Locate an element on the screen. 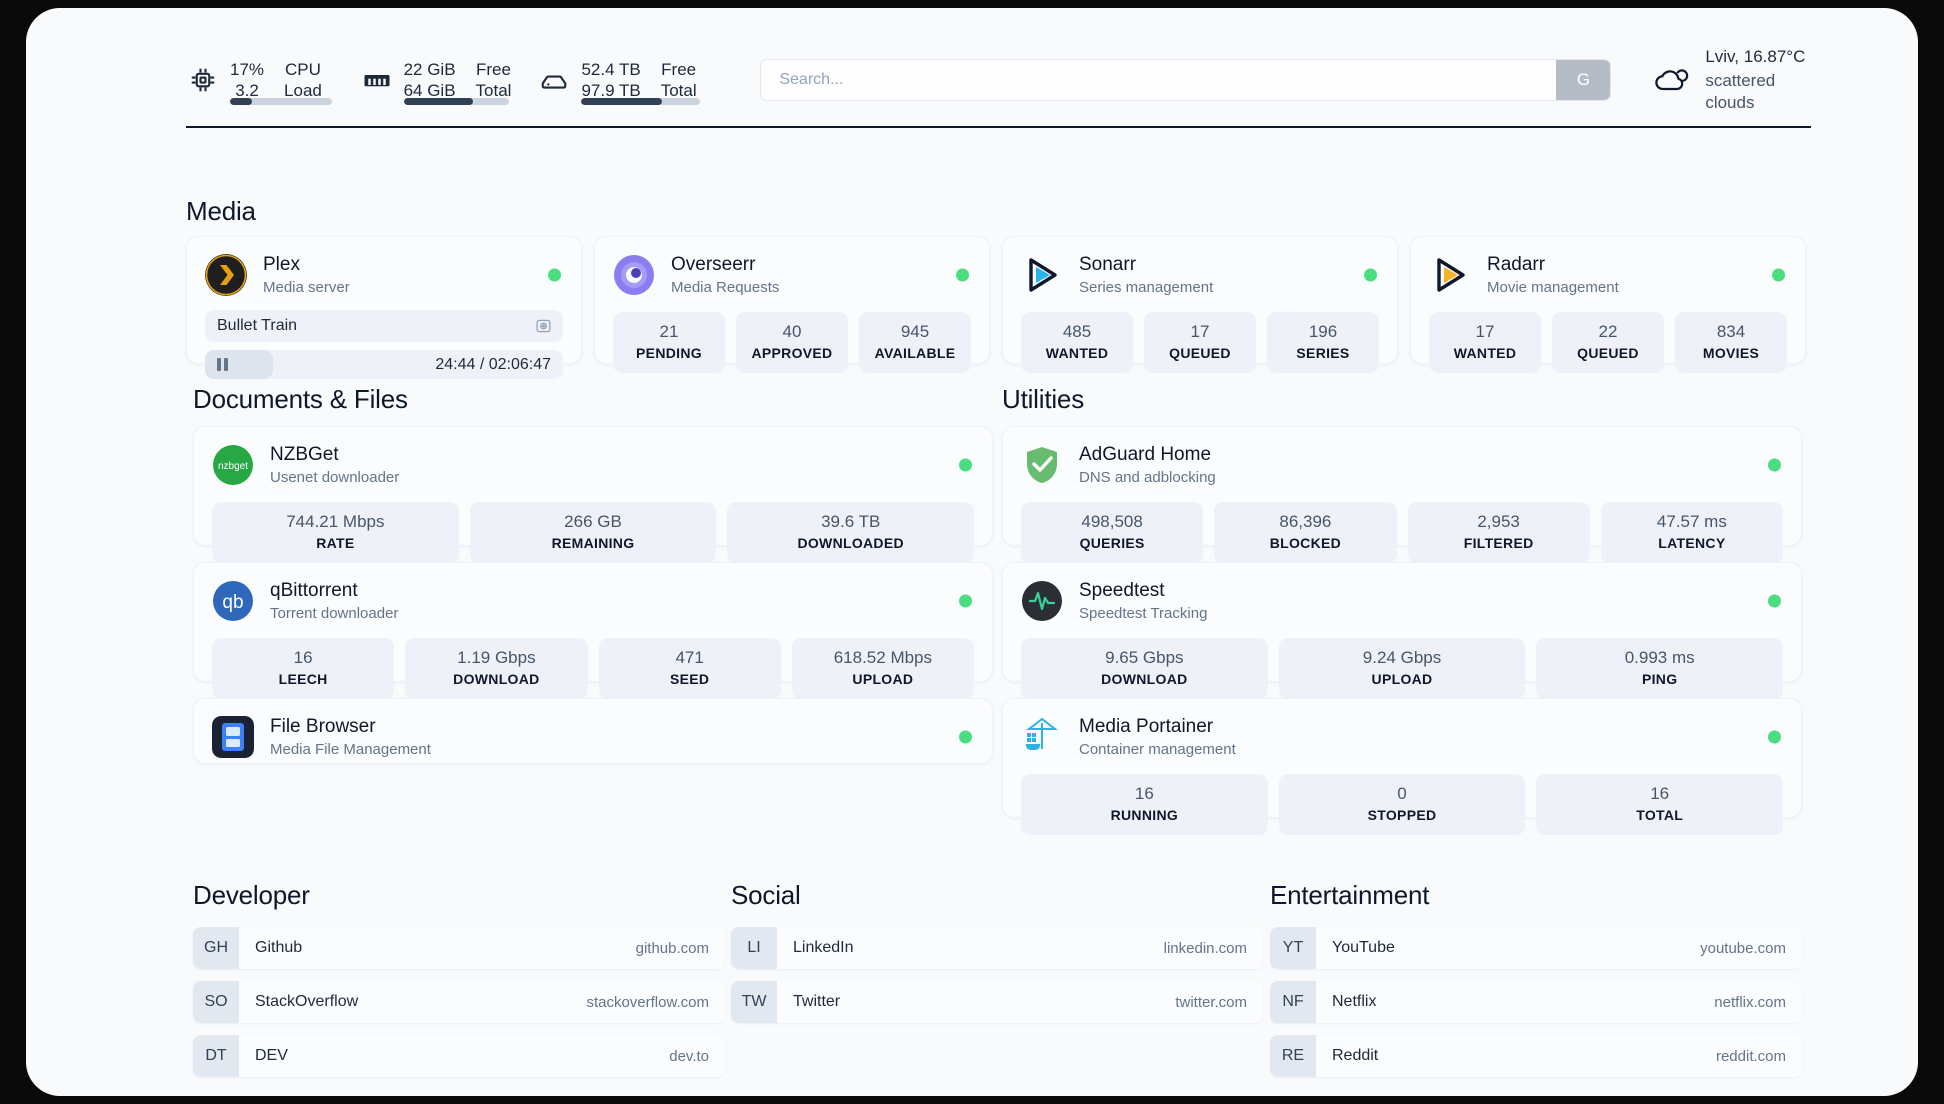 The height and width of the screenshot is (1104, 1944). bookmark-name: DEV is located at coordinates (271, 1055).